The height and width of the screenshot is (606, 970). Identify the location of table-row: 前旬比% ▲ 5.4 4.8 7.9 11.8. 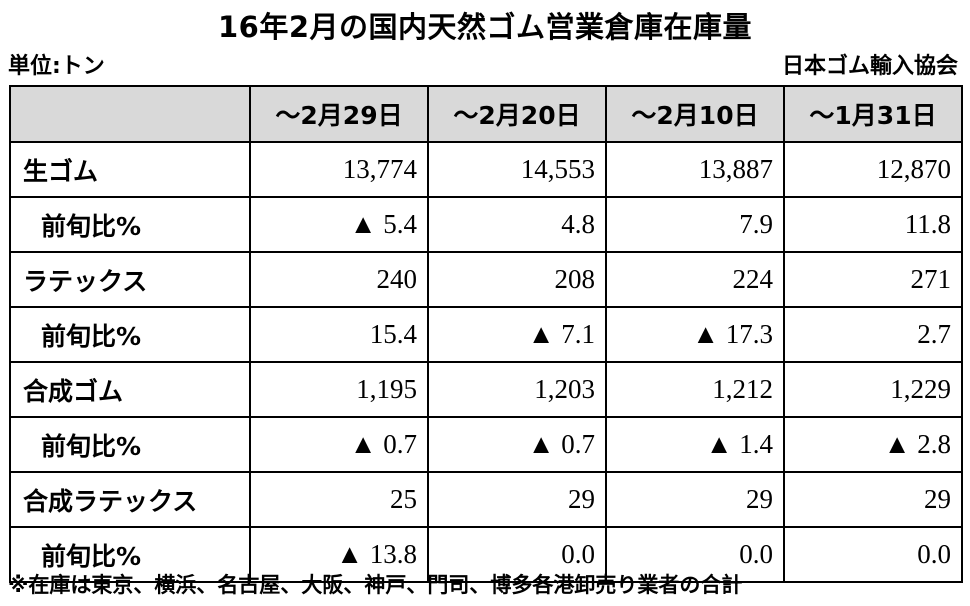
(486, 224).